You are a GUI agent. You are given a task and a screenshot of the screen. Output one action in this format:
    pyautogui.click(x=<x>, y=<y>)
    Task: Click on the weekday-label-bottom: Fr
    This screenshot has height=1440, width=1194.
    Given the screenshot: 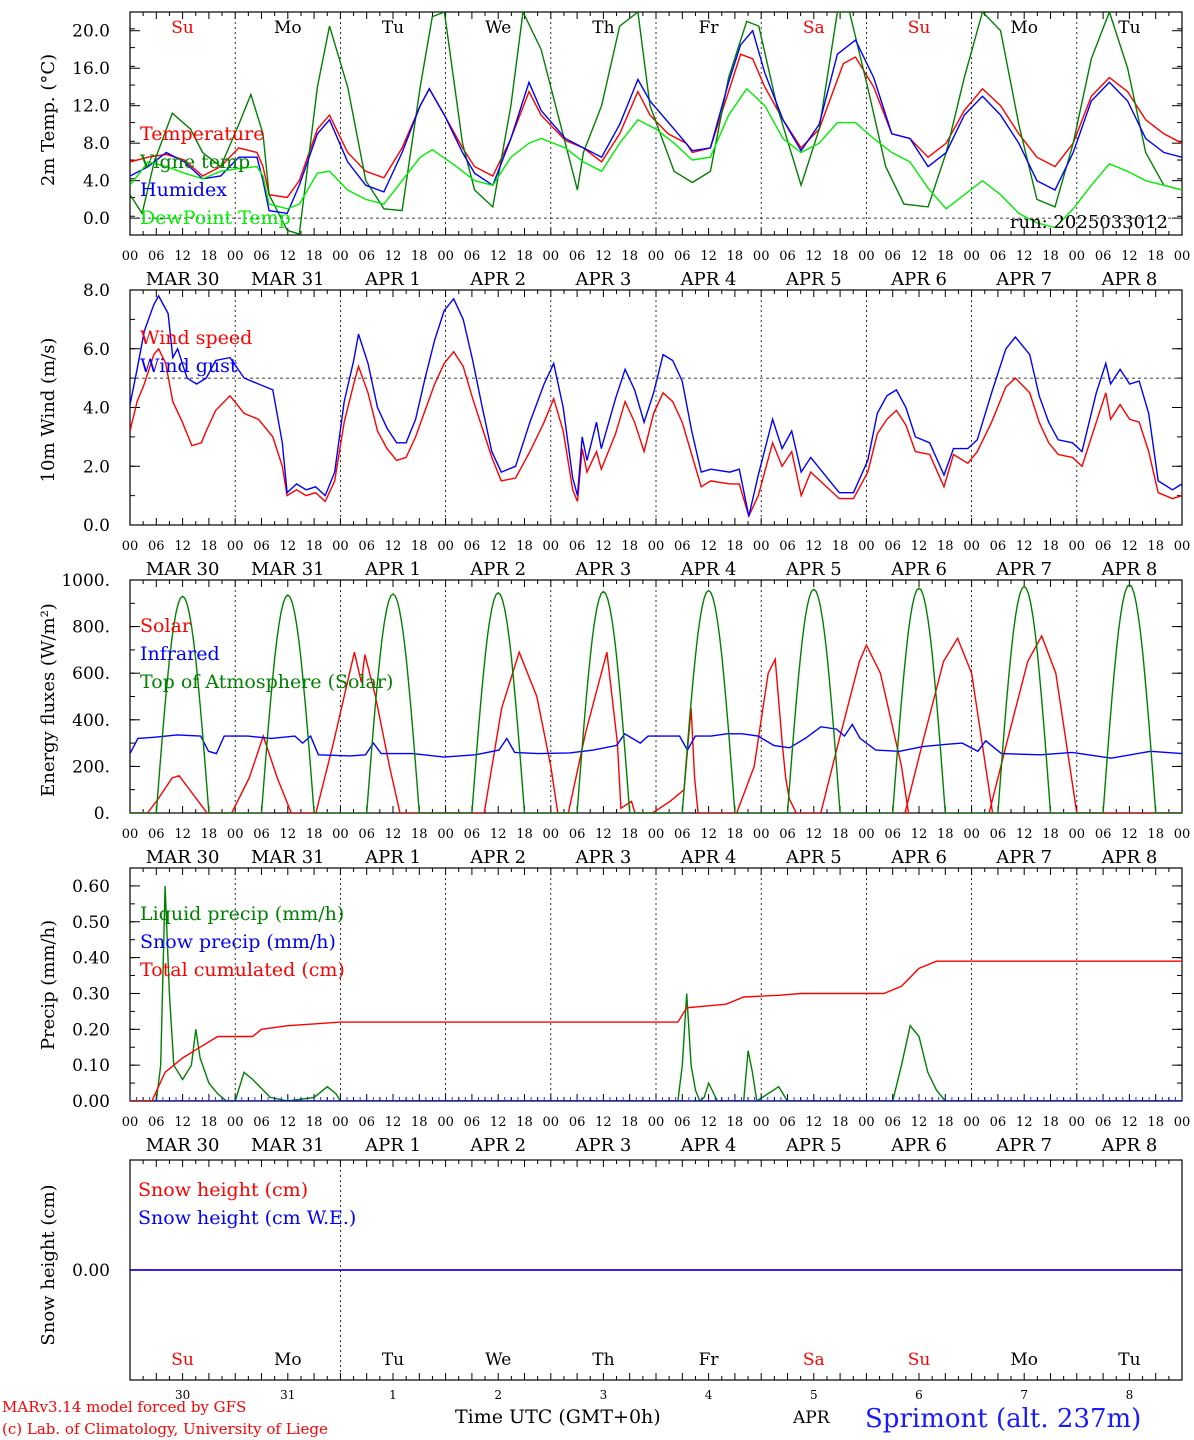 What is the action you would take?
    pyautogui.click(x=709, y=1360)
    